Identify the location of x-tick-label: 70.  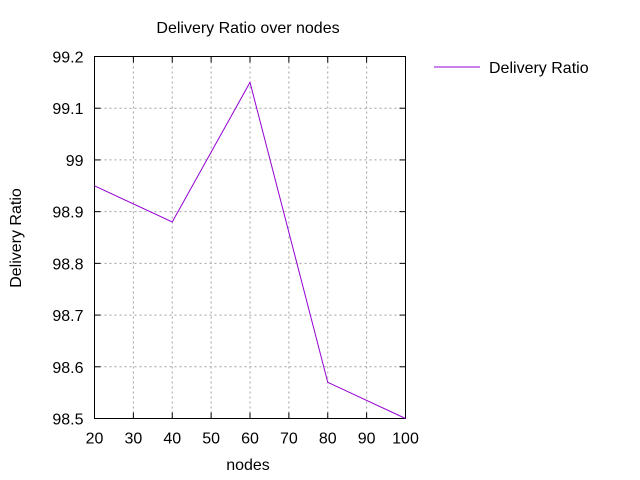
(289, 439).